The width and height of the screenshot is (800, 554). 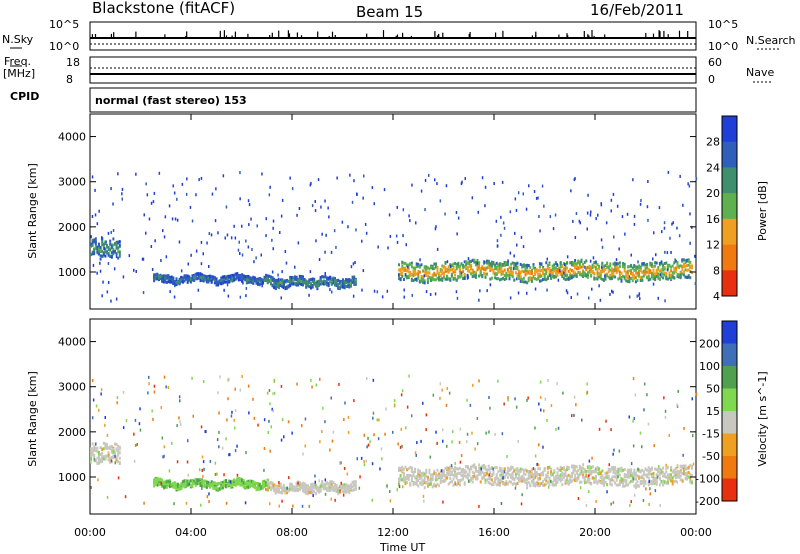 What do you see at coordinates (17, 61) in the screenshot?
I see `freq-left-label: Freq.` at bounding box center [17, 61].